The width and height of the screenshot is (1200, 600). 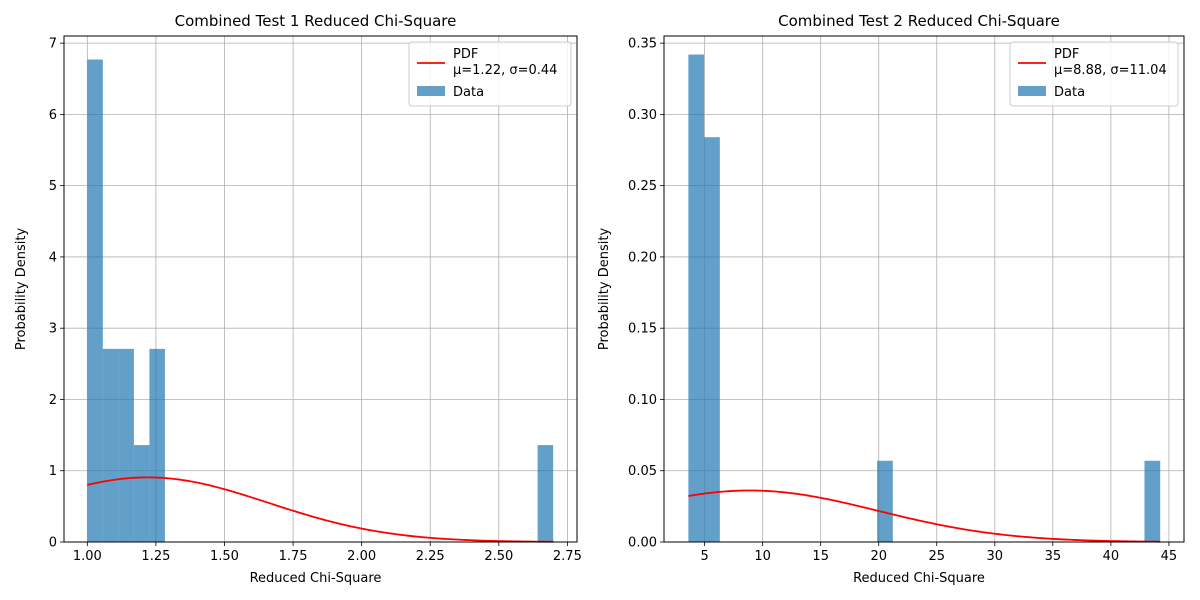 I want to click on x-tick-label: 45, so click(x=1169, y=556).